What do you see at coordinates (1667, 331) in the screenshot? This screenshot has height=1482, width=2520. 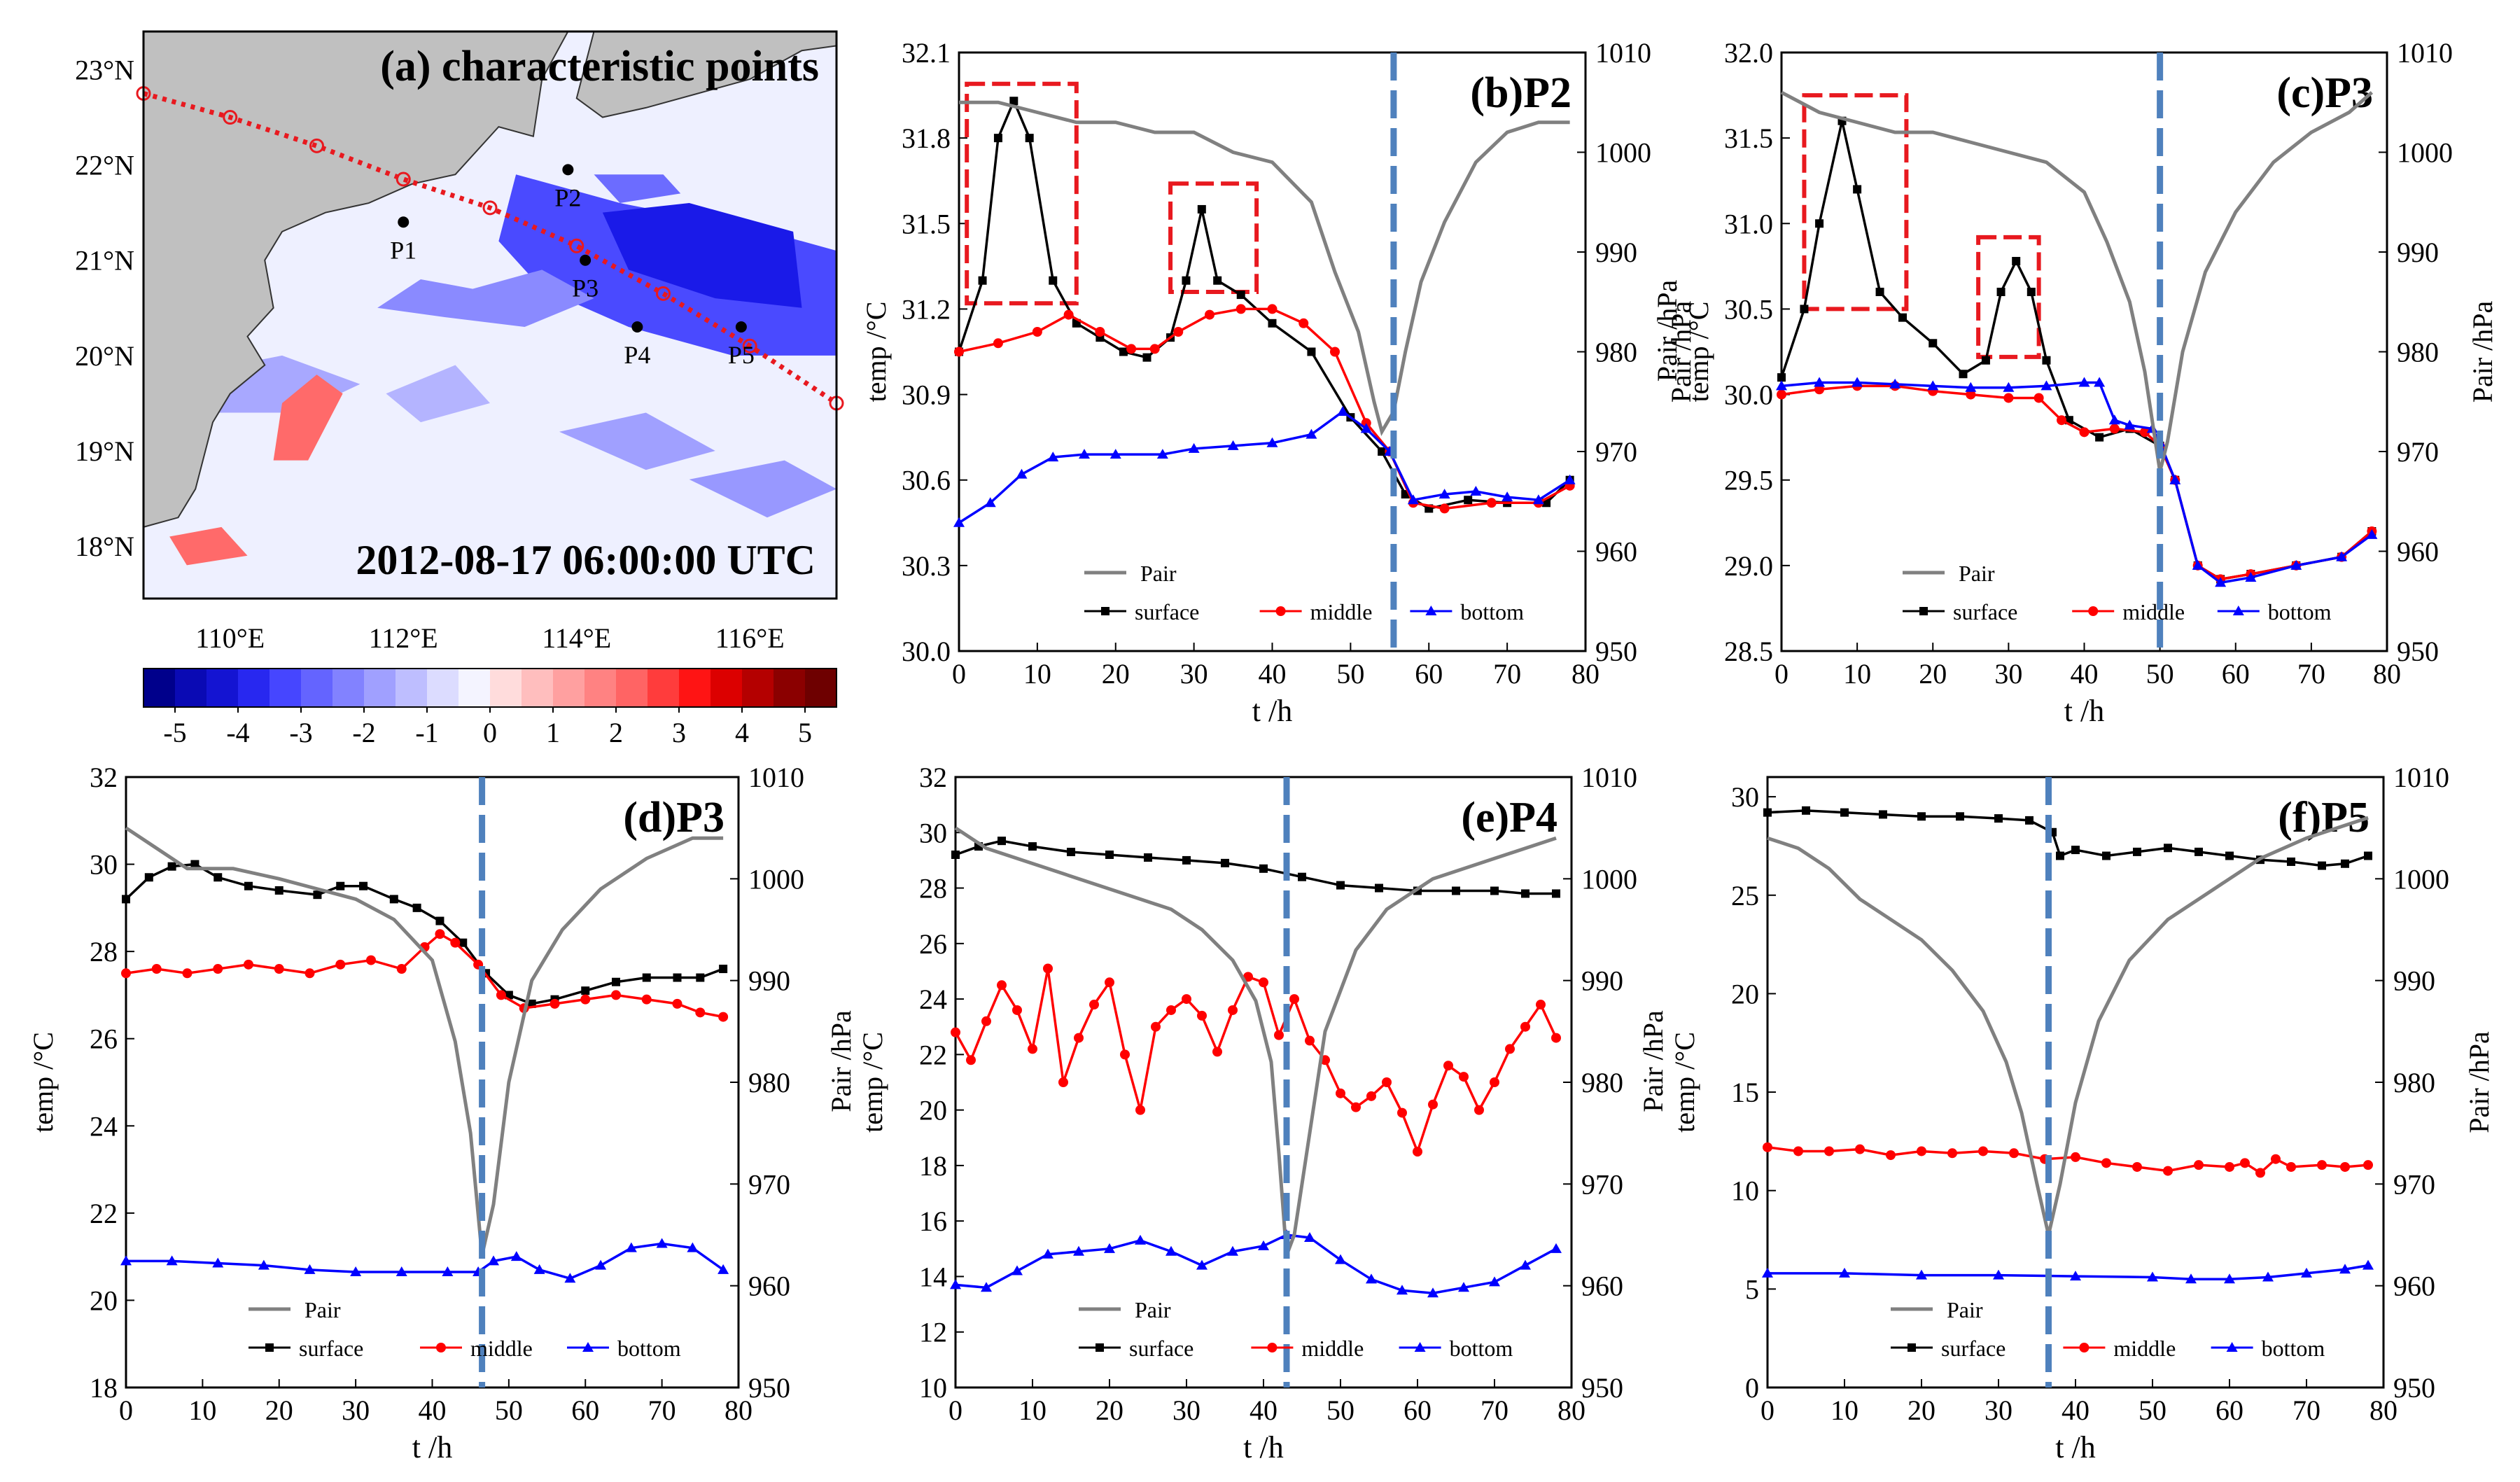 I see `y-axis-label-secondary: Pair /hPa` at bounding box center [1667, 331].